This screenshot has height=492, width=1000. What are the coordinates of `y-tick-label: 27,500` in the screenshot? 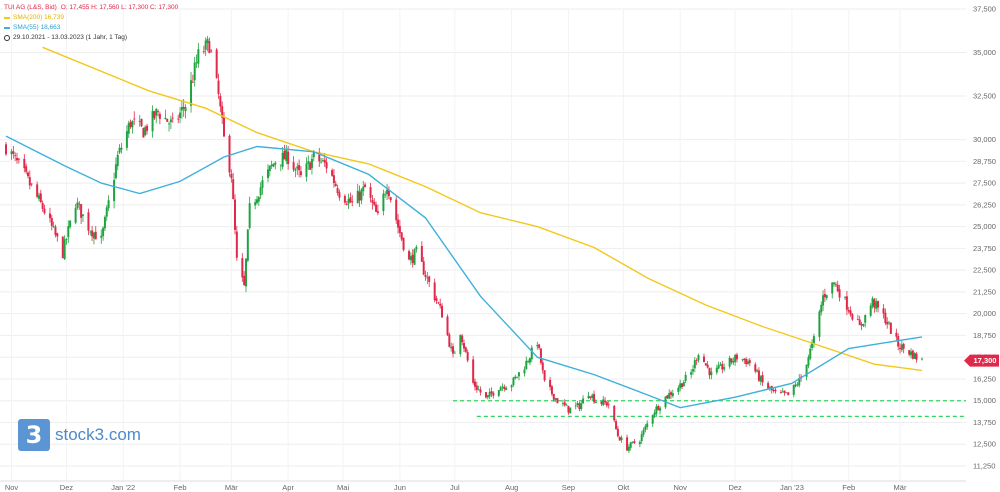 It's located at (984, 183).